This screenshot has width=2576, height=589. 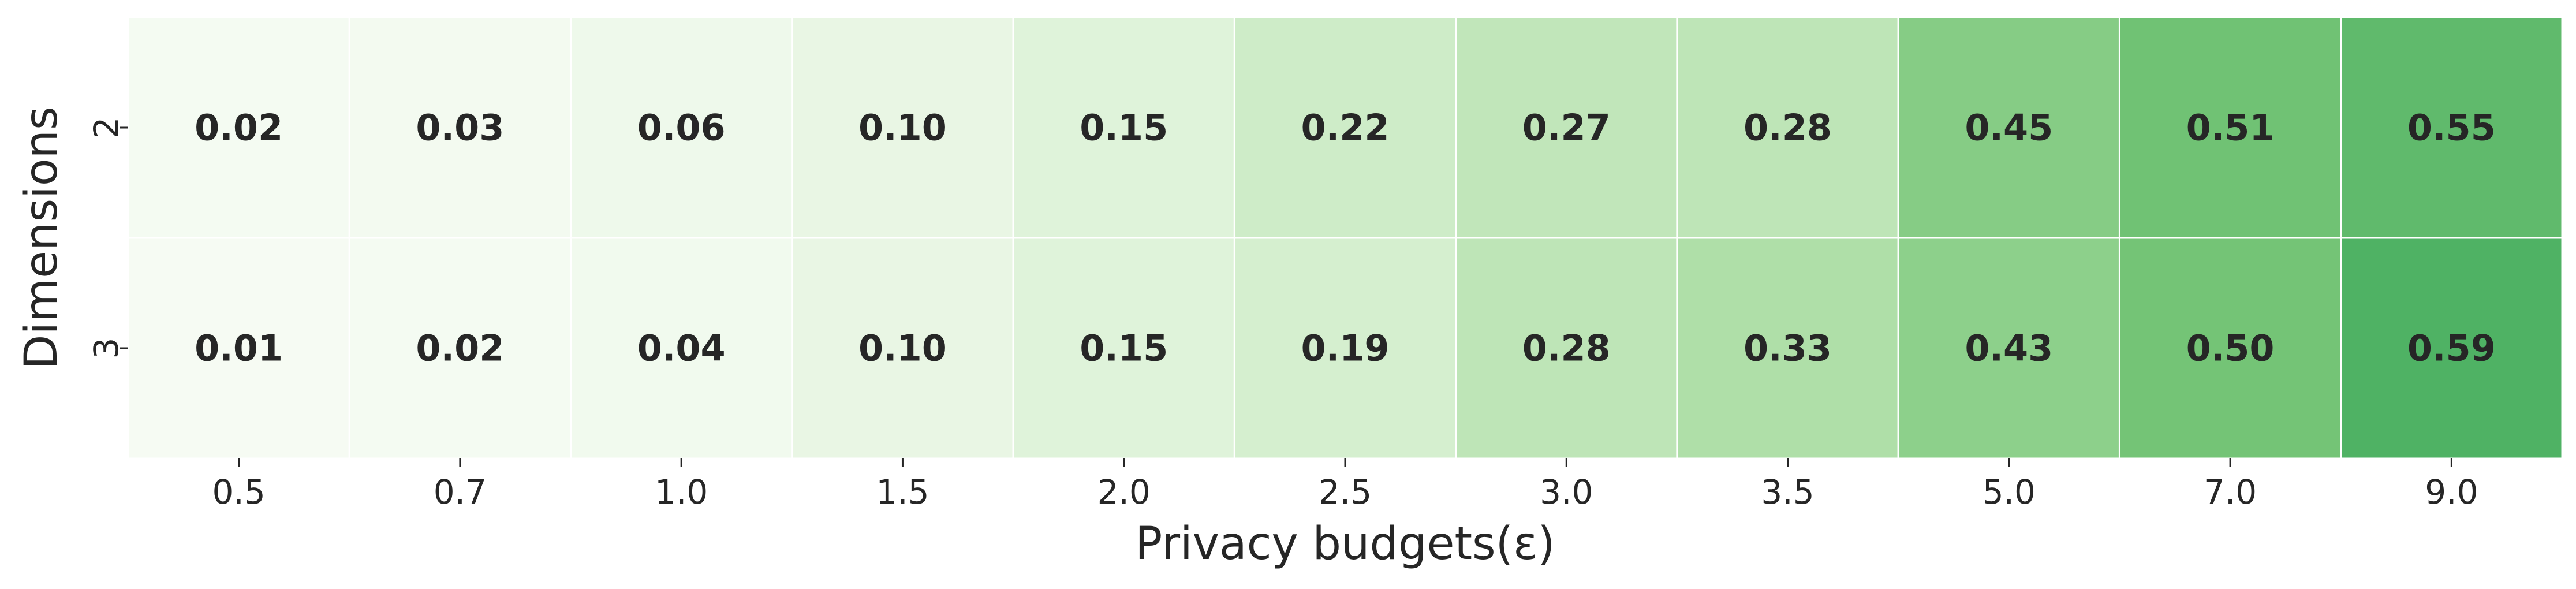 I want to click on x-tick-label: 2.0, so click(x=1124, y=492).